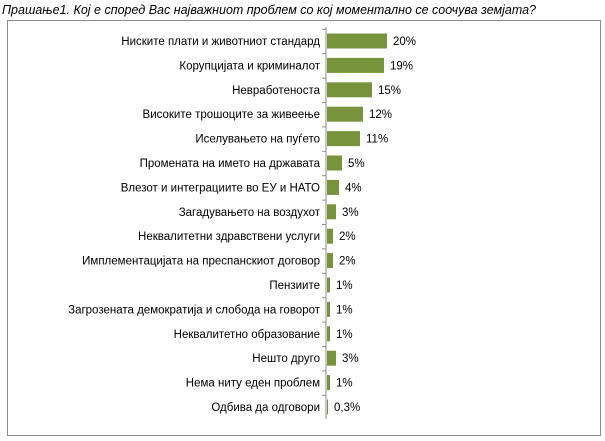 The height and width of the screenshot is (441, 605). Describe the element at coordinates (201, 262) in the screenshot. I see `category-label: Имплементацијата на преспанскиот договор` at that location.